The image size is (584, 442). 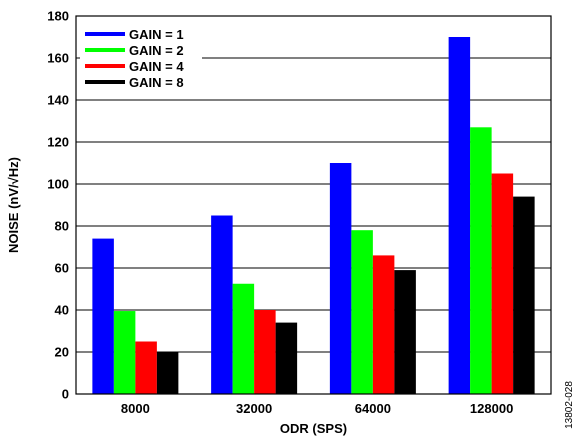 What do you see at coordinates (62, 352) in the screenshot?
I see `y-tick-label: 20` at bounding box center [62, 352].